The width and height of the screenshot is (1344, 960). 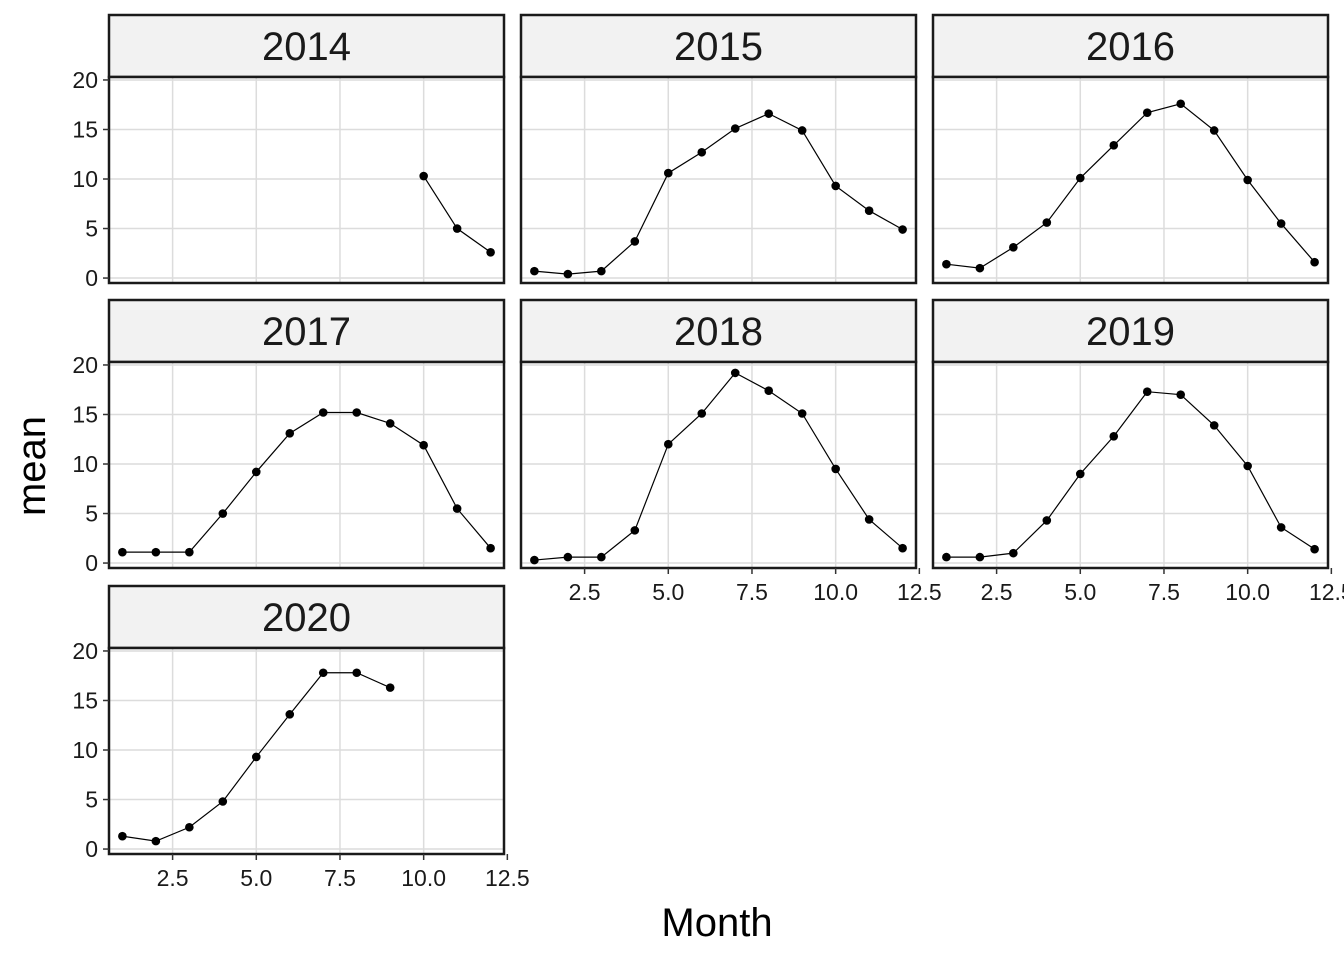 I want to click on facet-panel-2014: 2014 0 5 10 15 20, so click(x=289, y=152).